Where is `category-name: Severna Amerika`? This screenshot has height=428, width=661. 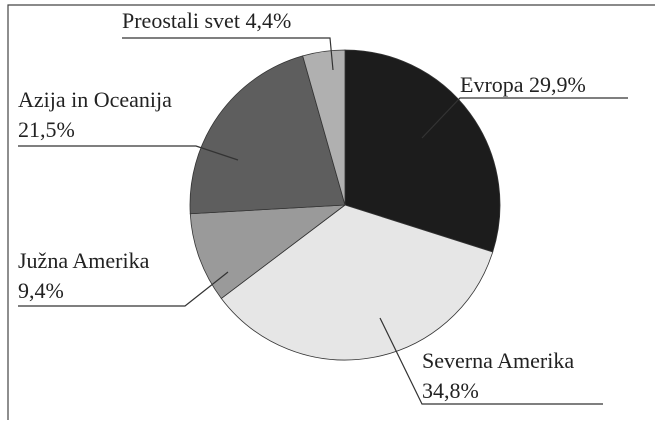
category-name: Severna Amerika is located at coordinates (498, 360).